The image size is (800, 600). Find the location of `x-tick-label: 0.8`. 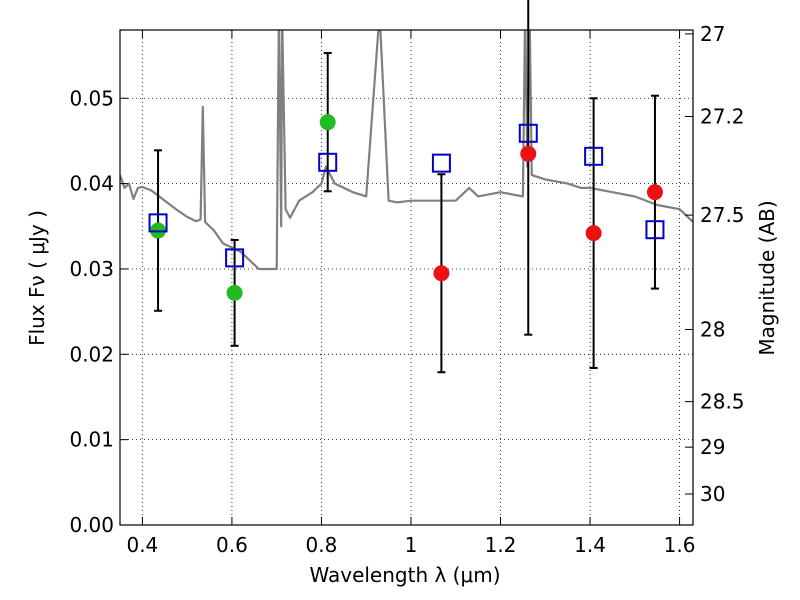

x-tick-label: 0.8 is located at coordinates (322, 545).